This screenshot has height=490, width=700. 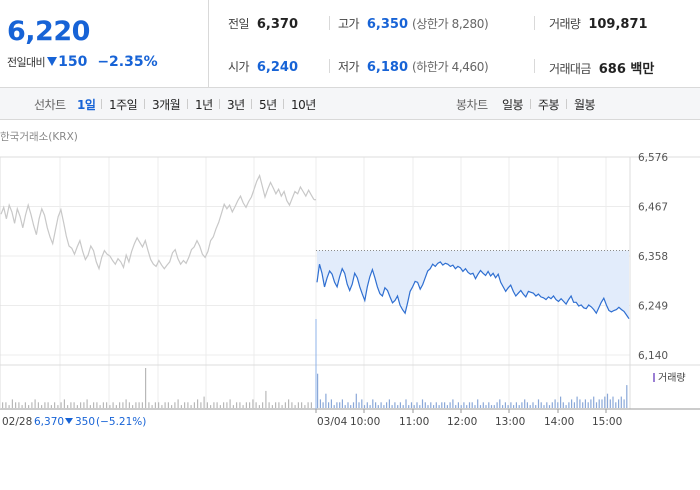 I want to click on period-tab-3m: 3개월, so click(x=166, y=105).